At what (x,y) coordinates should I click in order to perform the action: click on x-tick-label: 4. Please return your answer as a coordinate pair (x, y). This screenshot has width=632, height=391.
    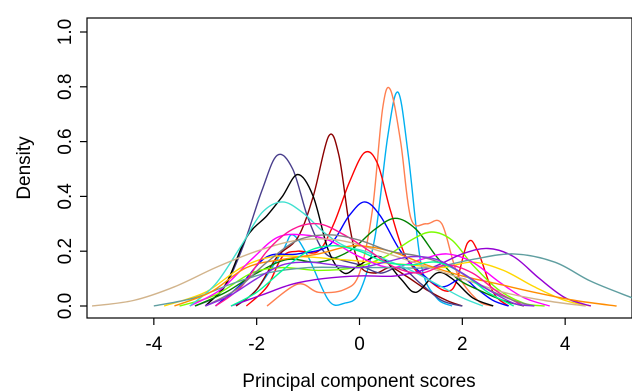
    Looking at the image, I should click on (565, 344).